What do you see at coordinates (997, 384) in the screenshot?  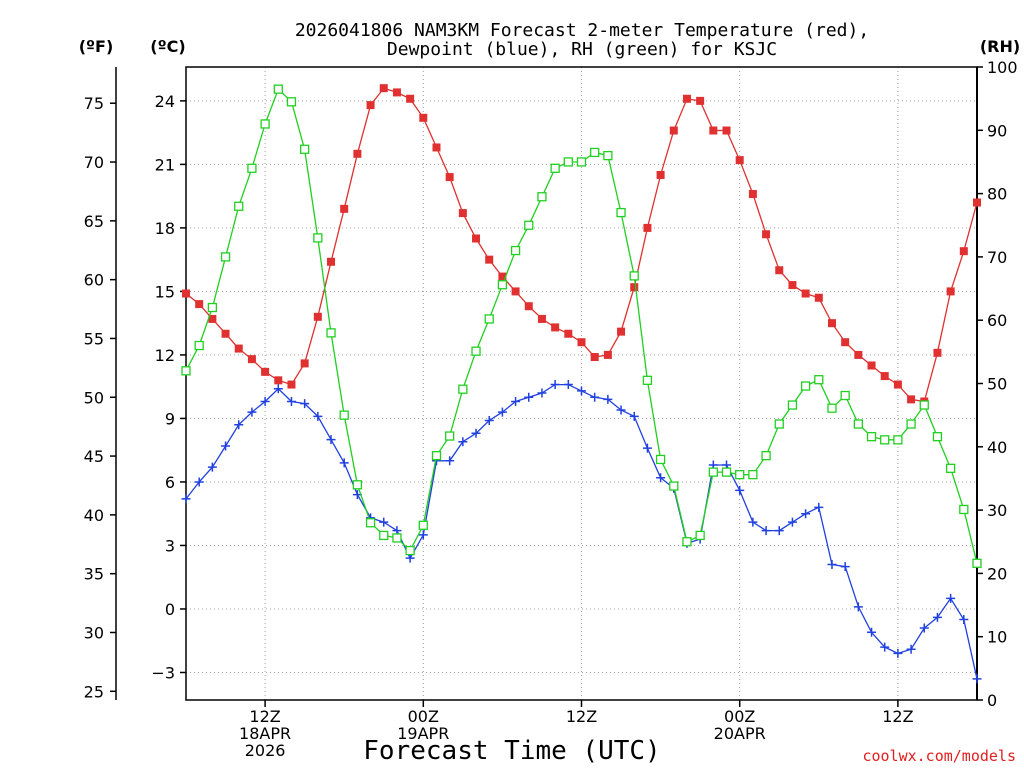 I see `rh-tick-label: 50` at bounding box center [997, 384].